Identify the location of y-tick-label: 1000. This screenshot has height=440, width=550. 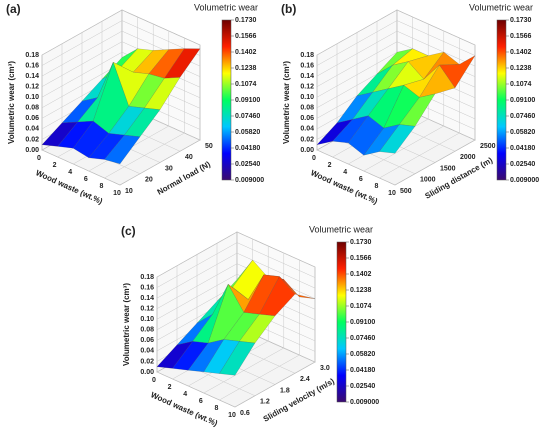
(428, 180).